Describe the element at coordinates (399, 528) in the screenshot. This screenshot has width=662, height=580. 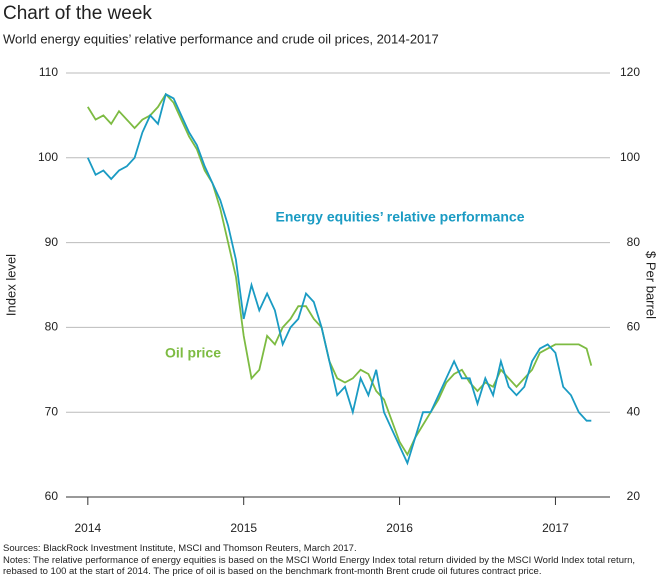
I see `x-tick-label: 2016` at that location.